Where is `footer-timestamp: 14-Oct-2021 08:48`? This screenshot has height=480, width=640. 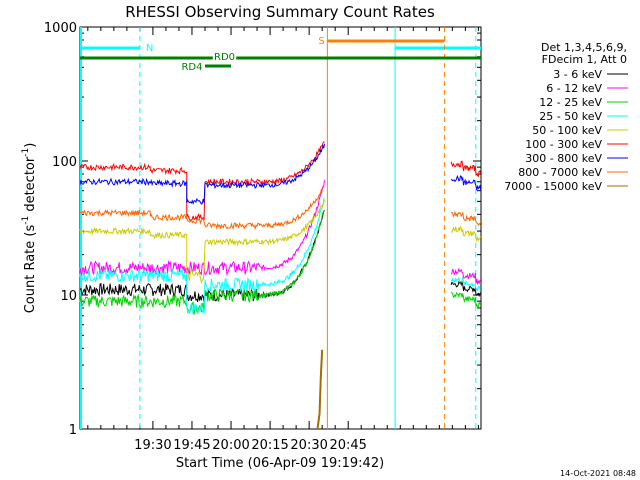 footer-timestamp: 14-Oct-2021 08:48 is located at coordinates (598, 473).